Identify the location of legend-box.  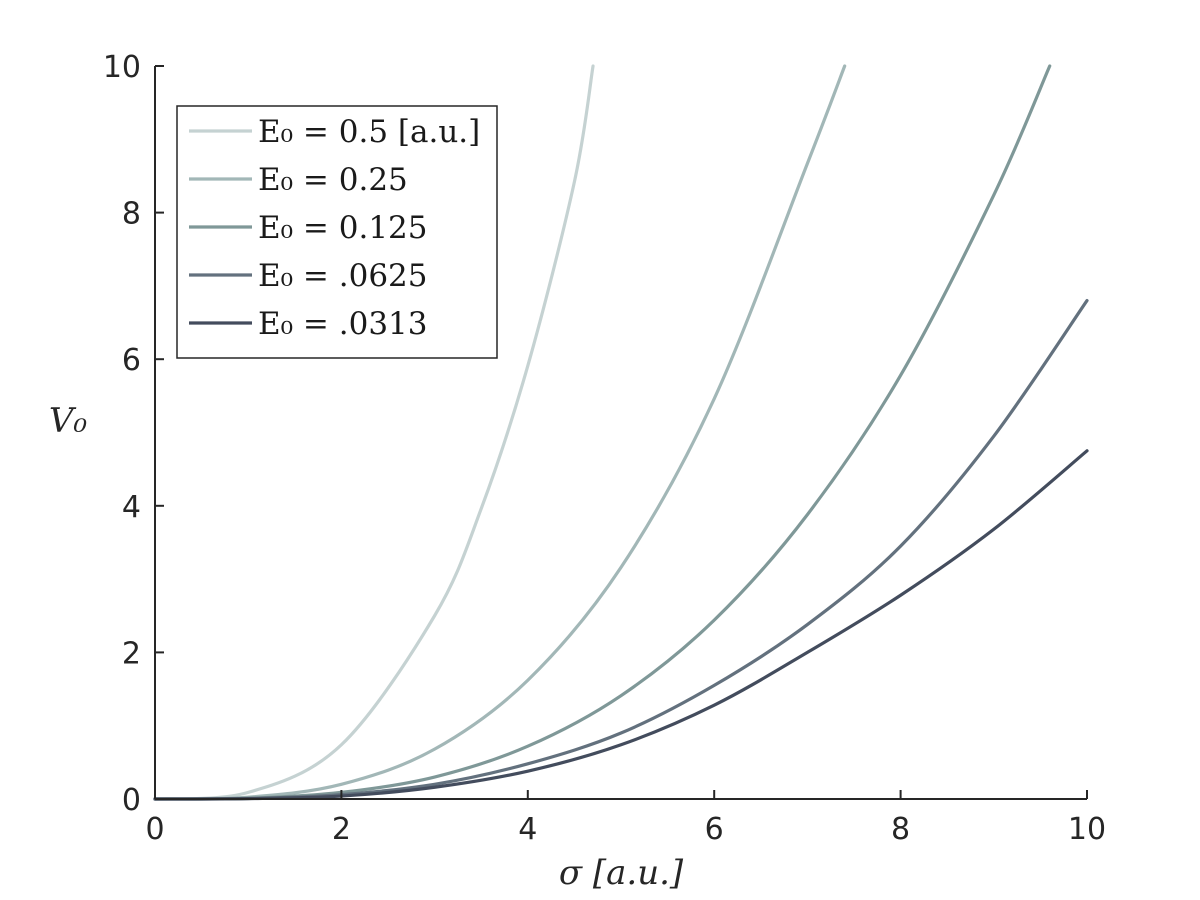
(337, 232).